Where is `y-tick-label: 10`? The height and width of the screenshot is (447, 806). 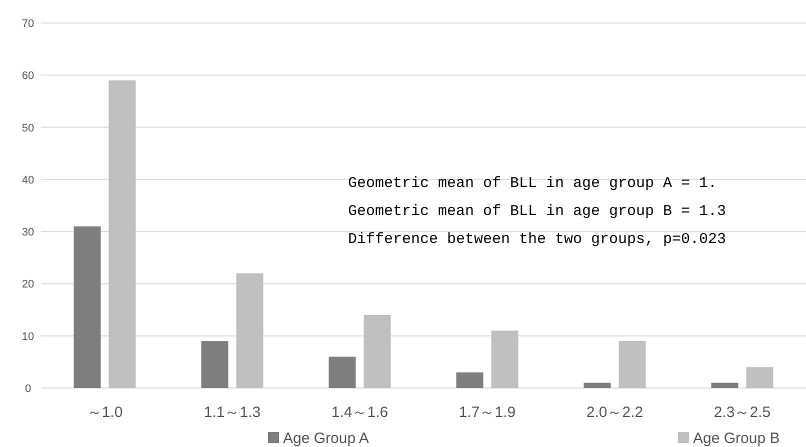 y-tick-label: 10 is located at coordinates (28, 336).